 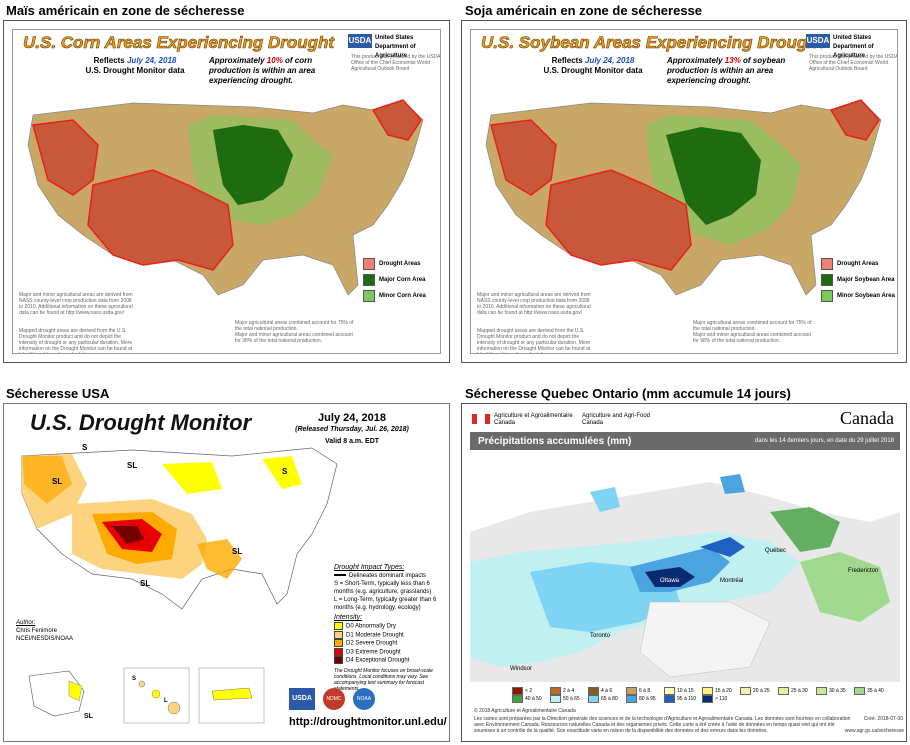 I want to click on ca-legend-item: 10 à 15, so click(x=683, y=691).